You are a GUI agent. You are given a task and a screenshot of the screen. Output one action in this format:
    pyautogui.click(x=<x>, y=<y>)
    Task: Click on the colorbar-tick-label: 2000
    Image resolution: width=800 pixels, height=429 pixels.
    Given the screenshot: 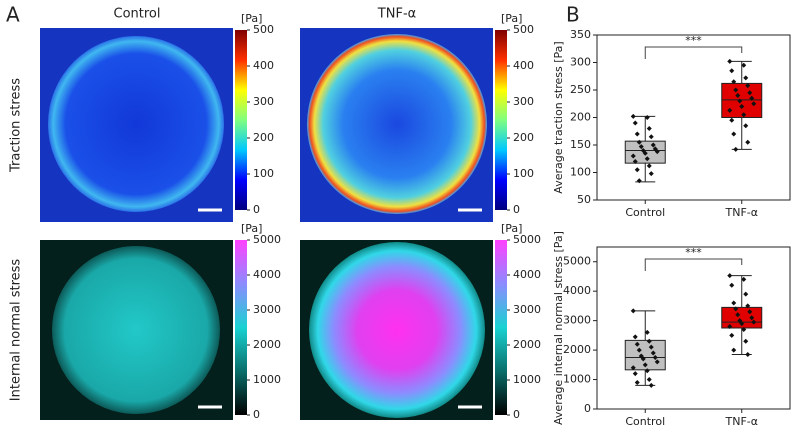 What is the action you would take?
    pyautogui.click(x=267, y=344)
    